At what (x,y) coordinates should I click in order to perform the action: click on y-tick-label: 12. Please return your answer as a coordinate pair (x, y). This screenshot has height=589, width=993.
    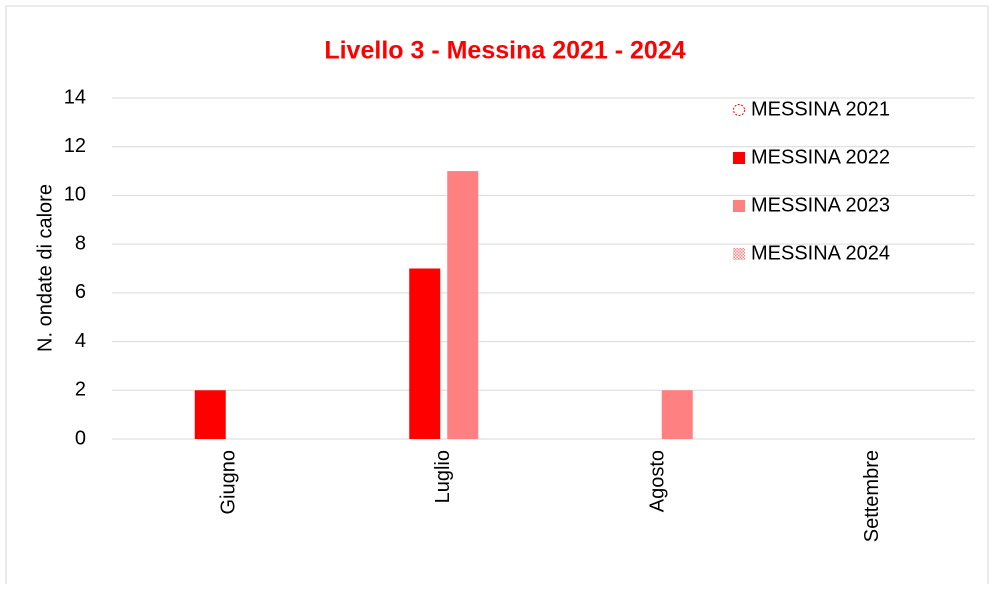
    Looking at the image, I should click on (75, 146).